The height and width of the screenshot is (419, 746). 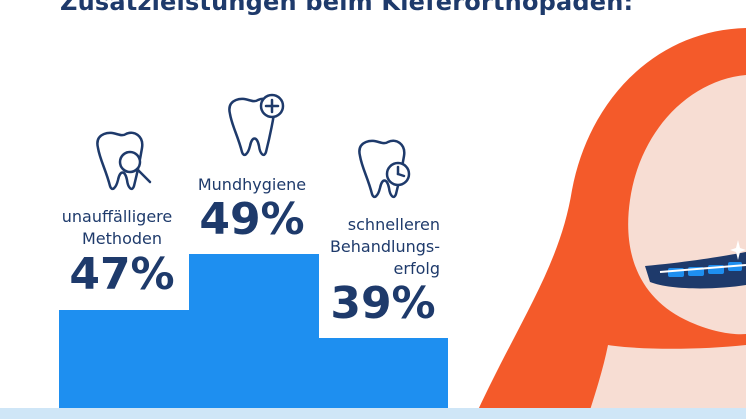 I want to click on category-label-2-line-1: Mundhygiene, so click(x=252, y=184).